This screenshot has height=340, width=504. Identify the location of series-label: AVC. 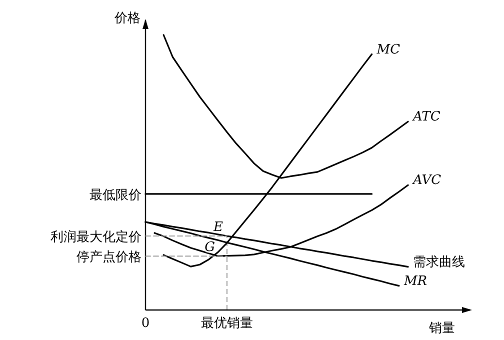
(427, 180).